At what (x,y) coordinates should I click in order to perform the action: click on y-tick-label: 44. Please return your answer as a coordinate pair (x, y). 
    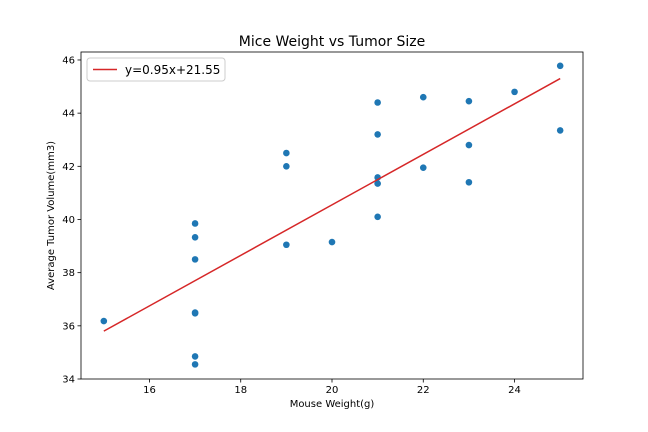
    Looking at the image, I should click on (68, 114).